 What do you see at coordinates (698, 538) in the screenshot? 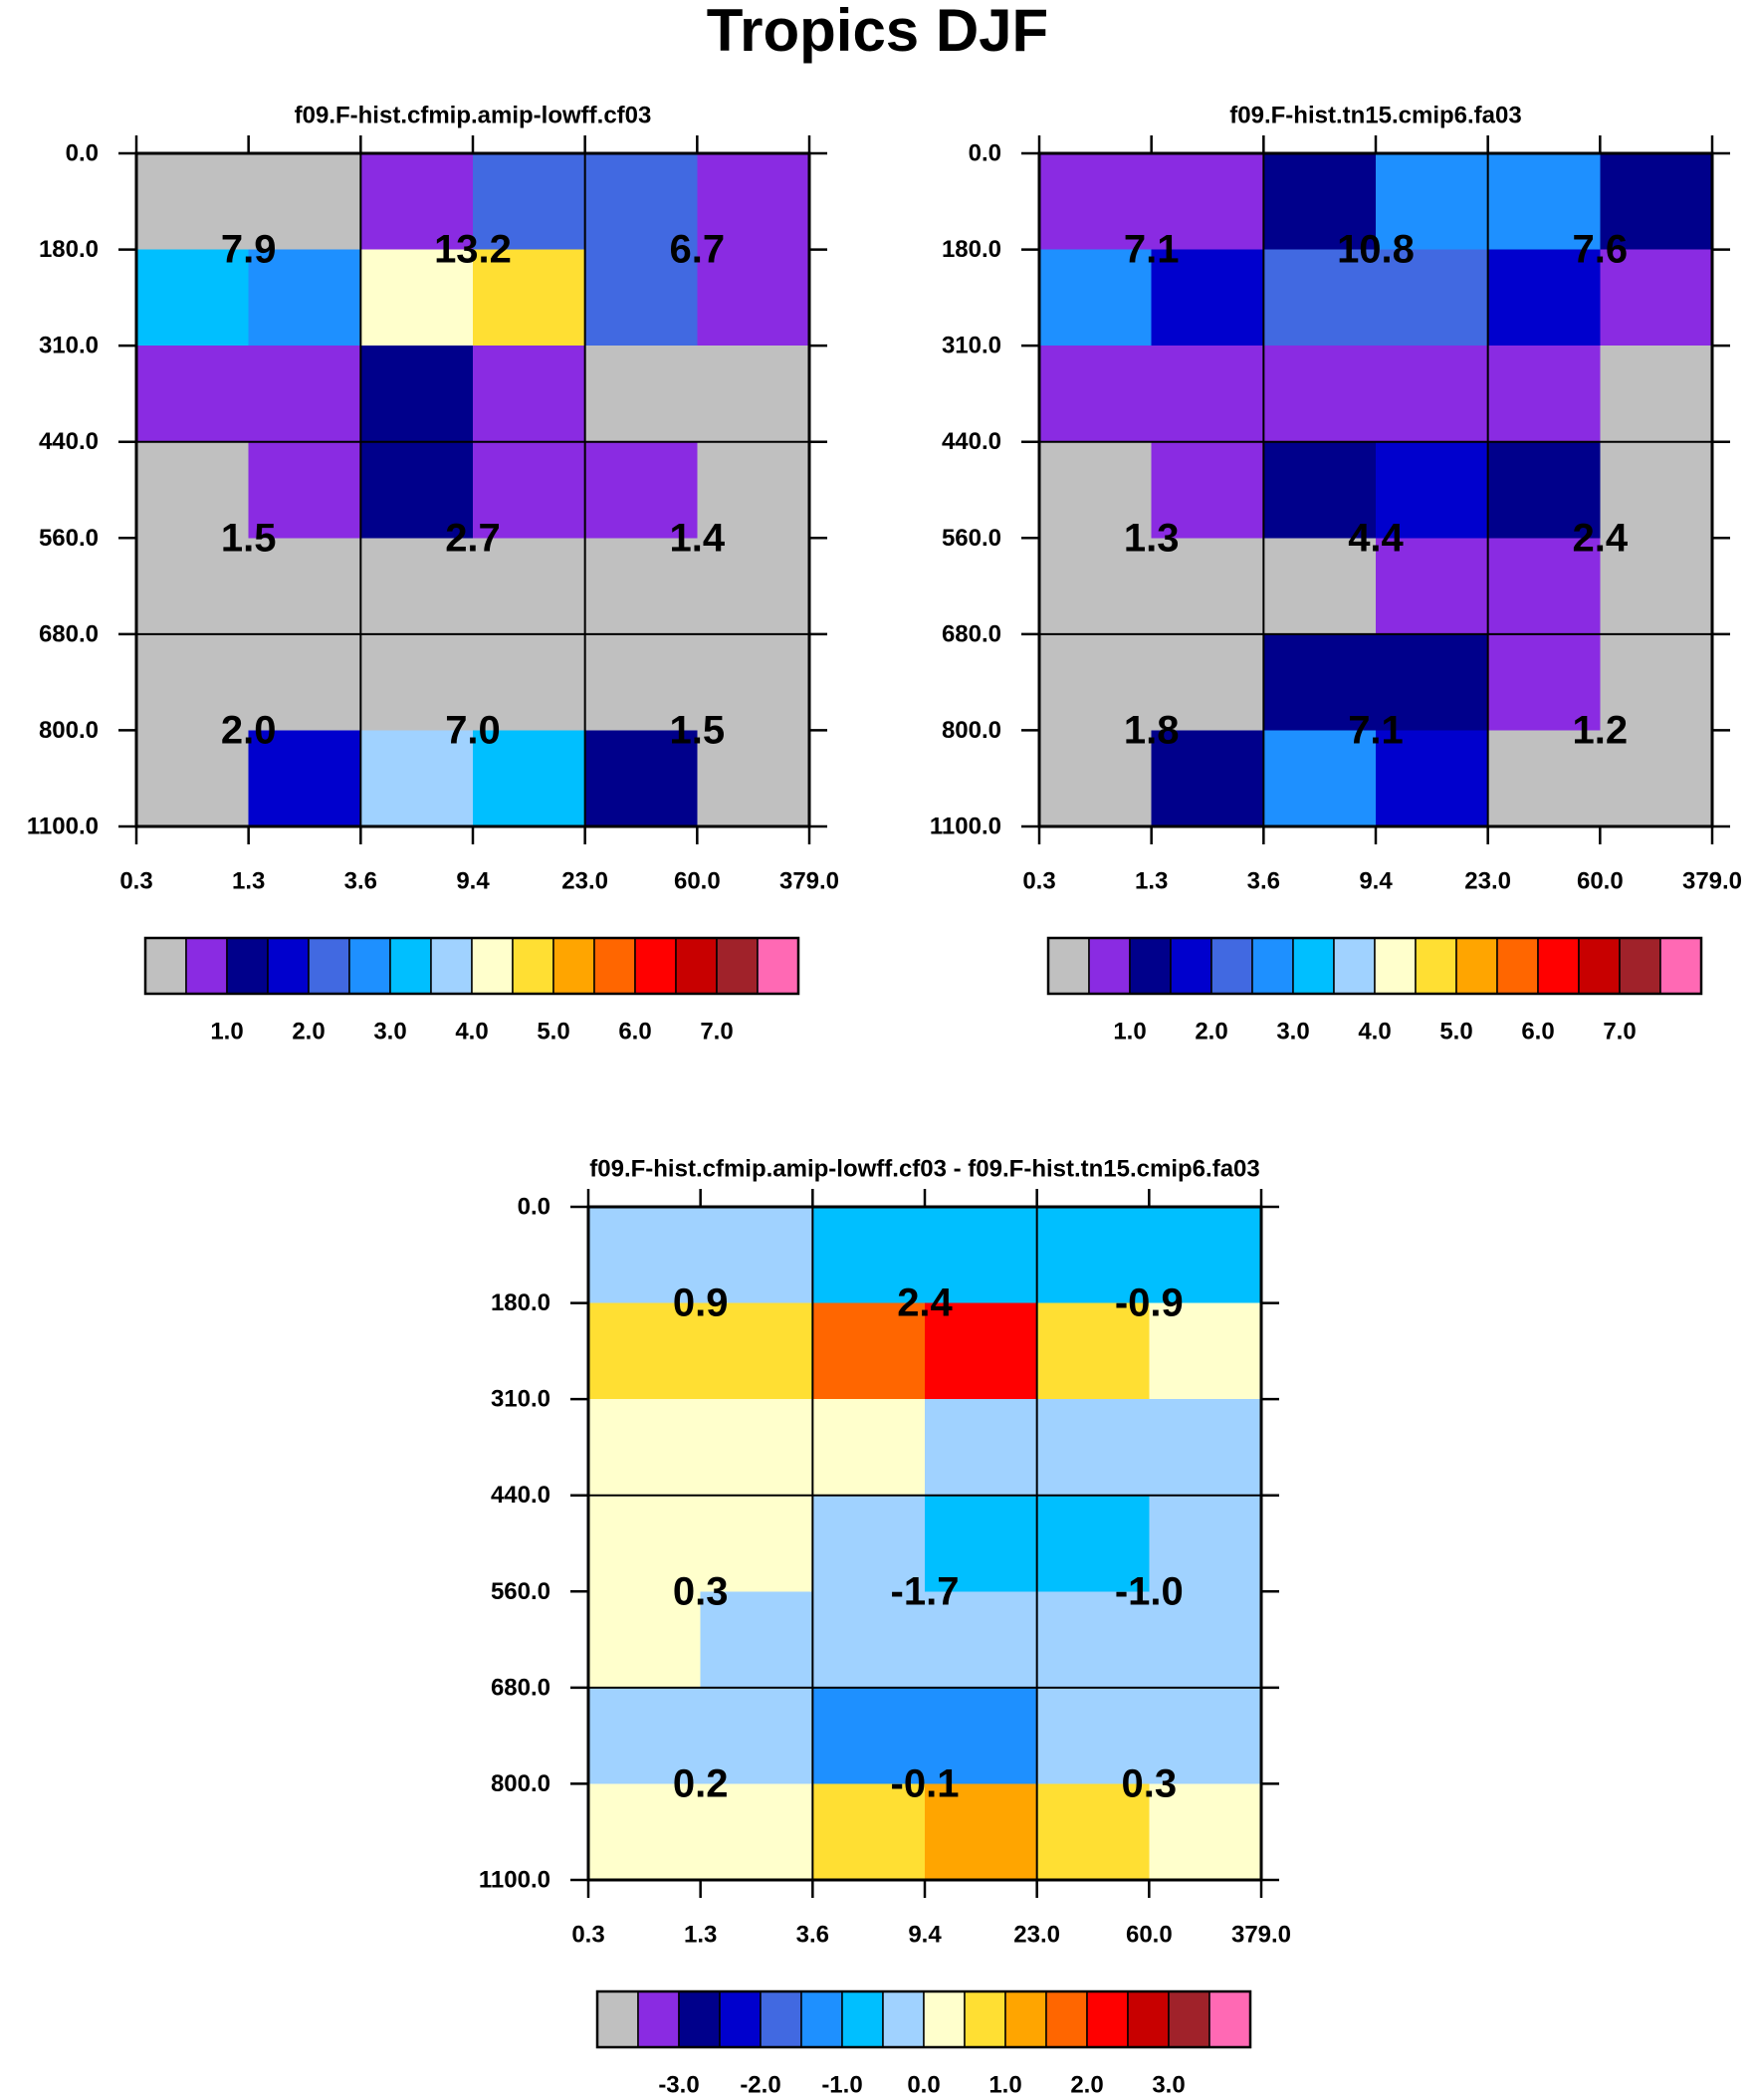
I see `cell-value-label: 1.4` at bounding box center [698, 538].